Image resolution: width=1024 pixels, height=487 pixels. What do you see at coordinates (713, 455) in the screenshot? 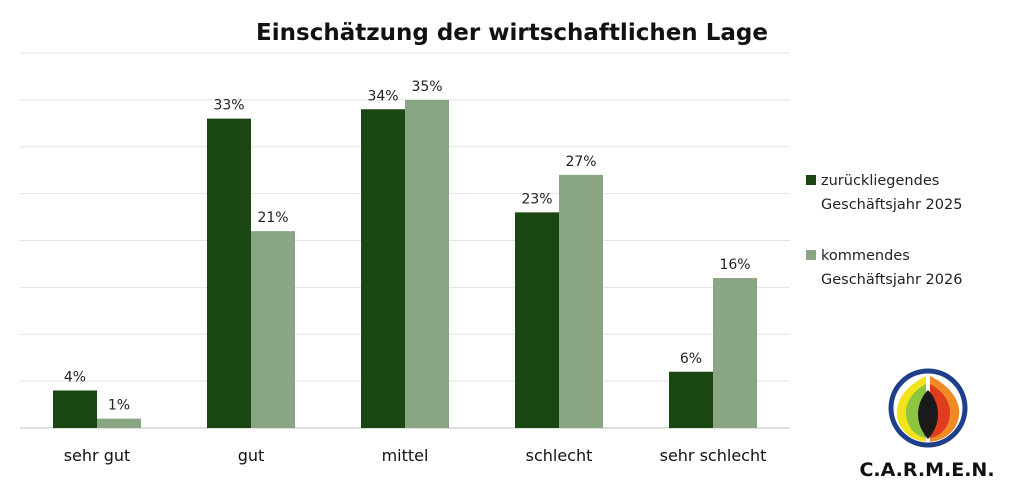
I see `category-label: sehr schlecht` at bounding box center [713, 455].